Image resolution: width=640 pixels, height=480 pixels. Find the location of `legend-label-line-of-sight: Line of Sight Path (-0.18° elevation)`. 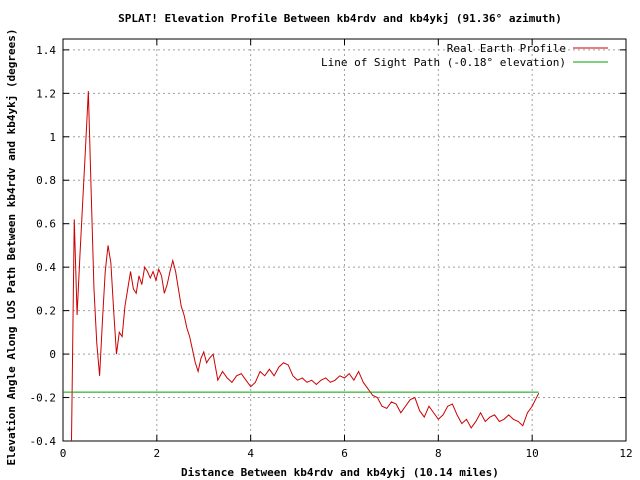

legend-label-line-of-sight: Line of Sight Path (-0.18° elevation) is located at coordinates (443, 62).